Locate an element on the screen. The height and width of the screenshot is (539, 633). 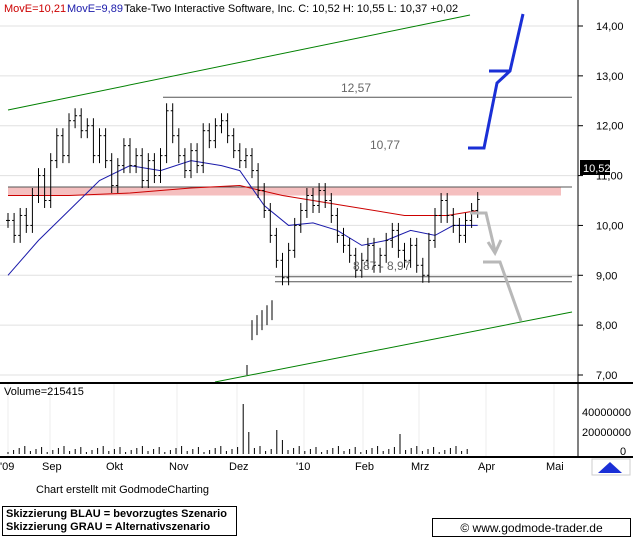
ma-long-line is located at coordinates (243, 200).